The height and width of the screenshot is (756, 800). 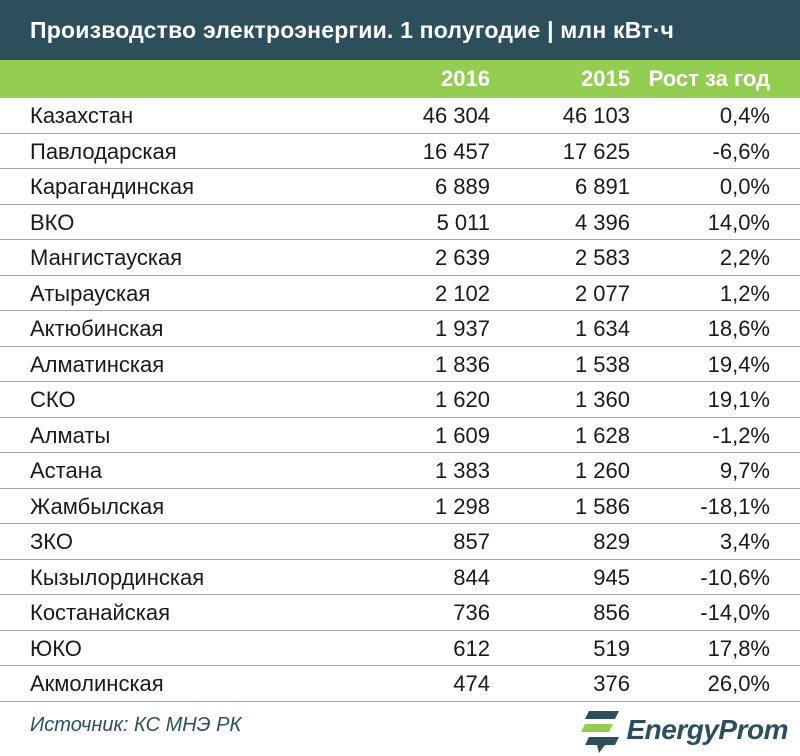 I want to click on value-2015: 856, so click(x=611, y=612).